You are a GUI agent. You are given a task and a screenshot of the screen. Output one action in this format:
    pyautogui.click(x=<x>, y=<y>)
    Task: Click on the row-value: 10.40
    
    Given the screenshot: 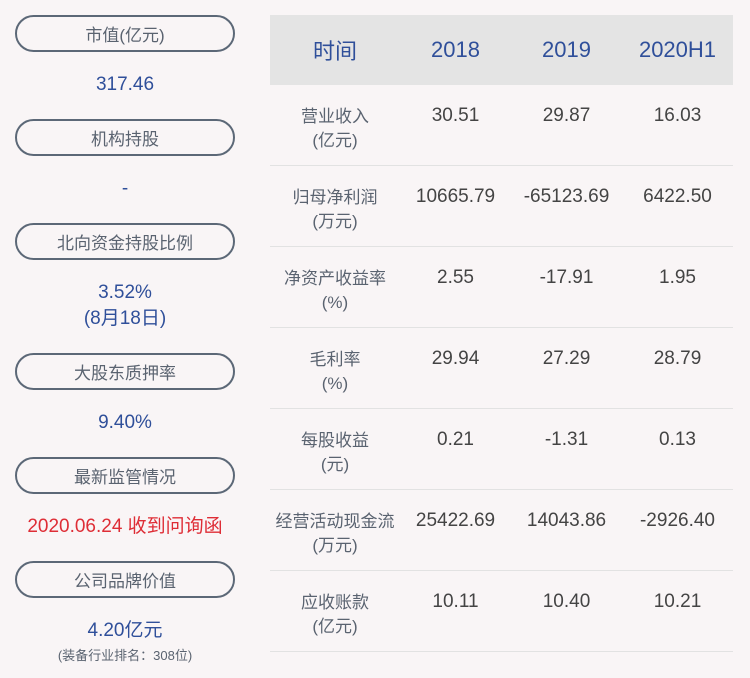 What is the action you would take?
    pyautogui.click(x=566, y=601)
    